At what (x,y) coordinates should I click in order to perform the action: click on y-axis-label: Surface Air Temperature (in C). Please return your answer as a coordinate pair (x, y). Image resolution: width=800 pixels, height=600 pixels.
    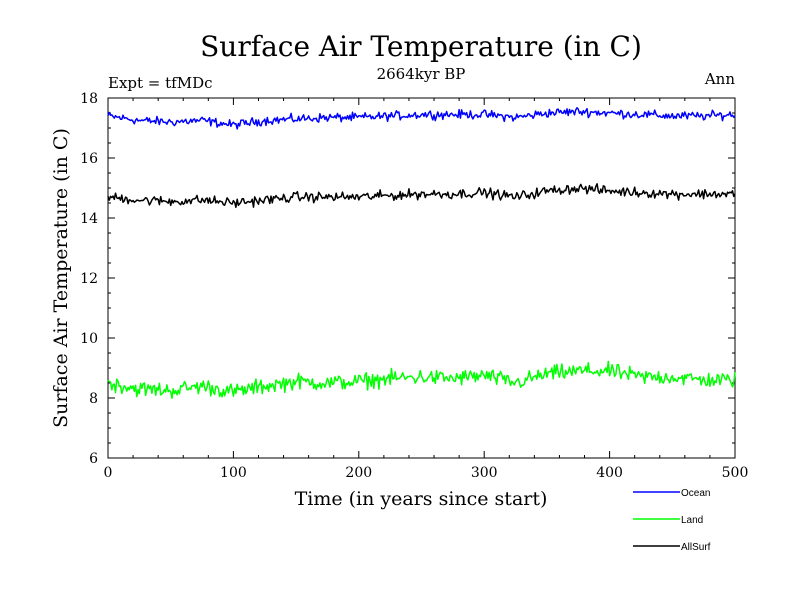
    Looking at the image, I should click on (61, 278).